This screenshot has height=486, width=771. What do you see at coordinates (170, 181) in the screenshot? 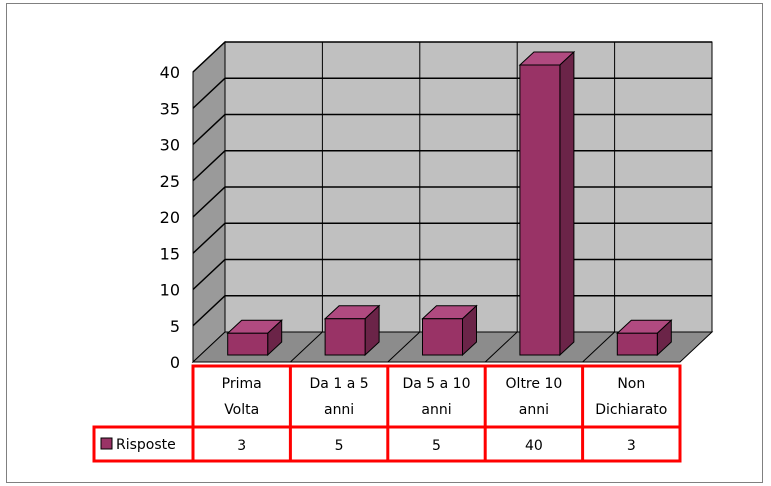
I see `y-tick-label: 25` at bounding box center [170, 181].